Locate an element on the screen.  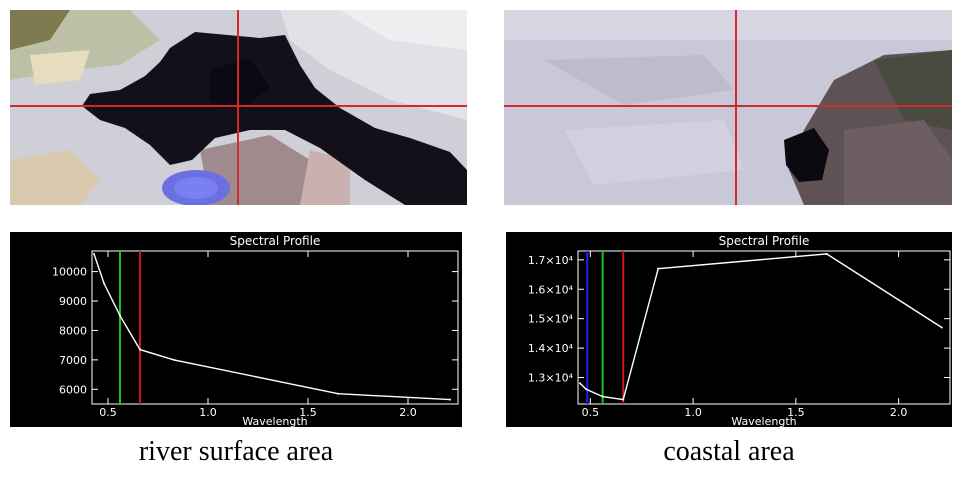
y-tick-label: 1.6×10⁴ is located at coordinates (551, 289).